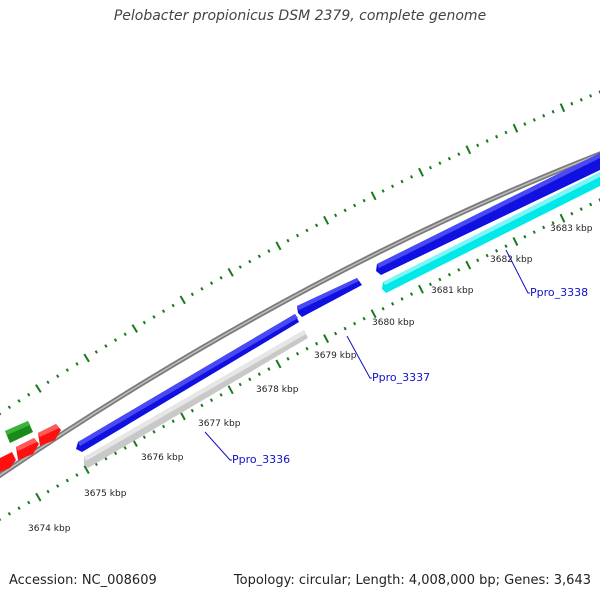 The height and width of the screenshot is (600, 600). What do you see at coordinates (559, 292) in the screenshot?
I see `gene-label-ppro-3338: Ppro_3338` at bounding box center [559, 292].